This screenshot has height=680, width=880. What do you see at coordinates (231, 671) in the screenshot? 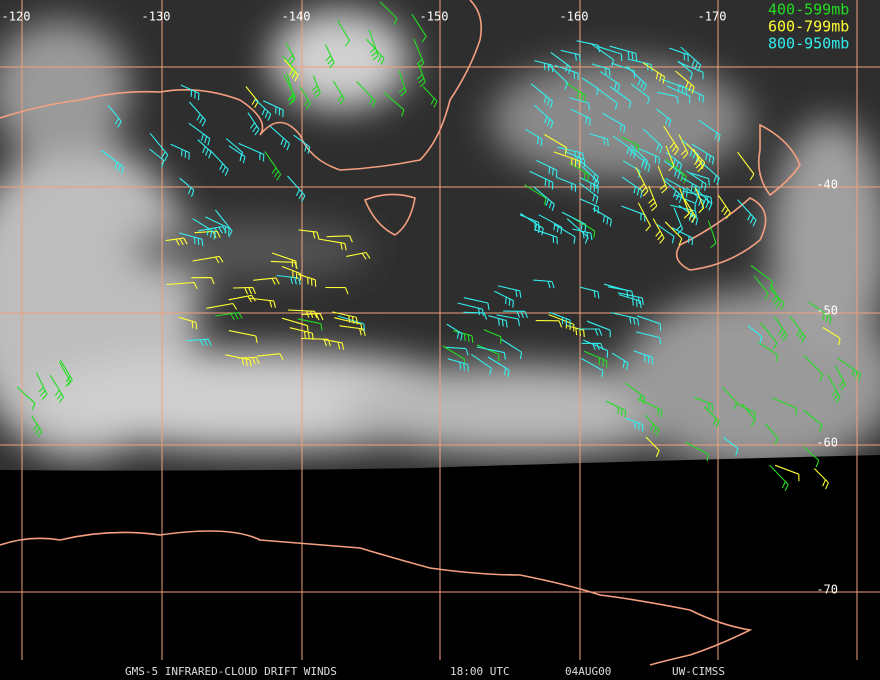
I see `footer-title: GMS-5 INFRARED-CLOUD DRIFT WINDS` at bounding box center [231, 671].